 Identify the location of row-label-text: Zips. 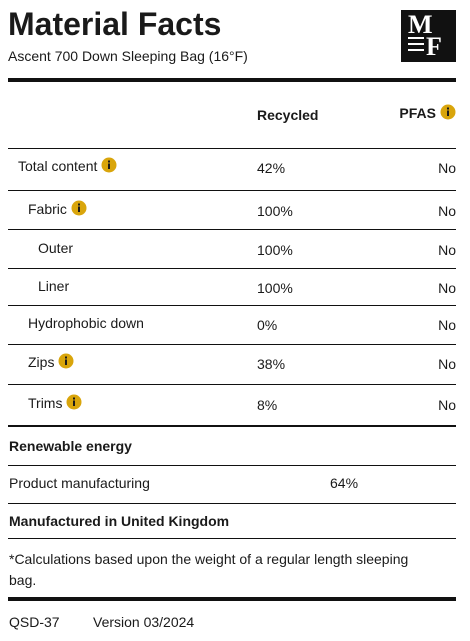
(41, 362).